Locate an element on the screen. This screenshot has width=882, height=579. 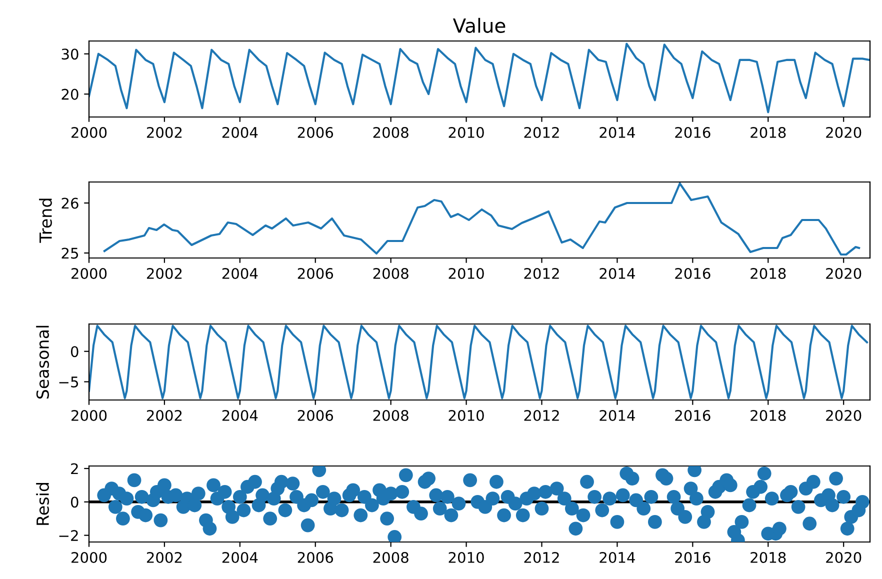
y-axis-title: Resid is located at coordinates (42, 504).